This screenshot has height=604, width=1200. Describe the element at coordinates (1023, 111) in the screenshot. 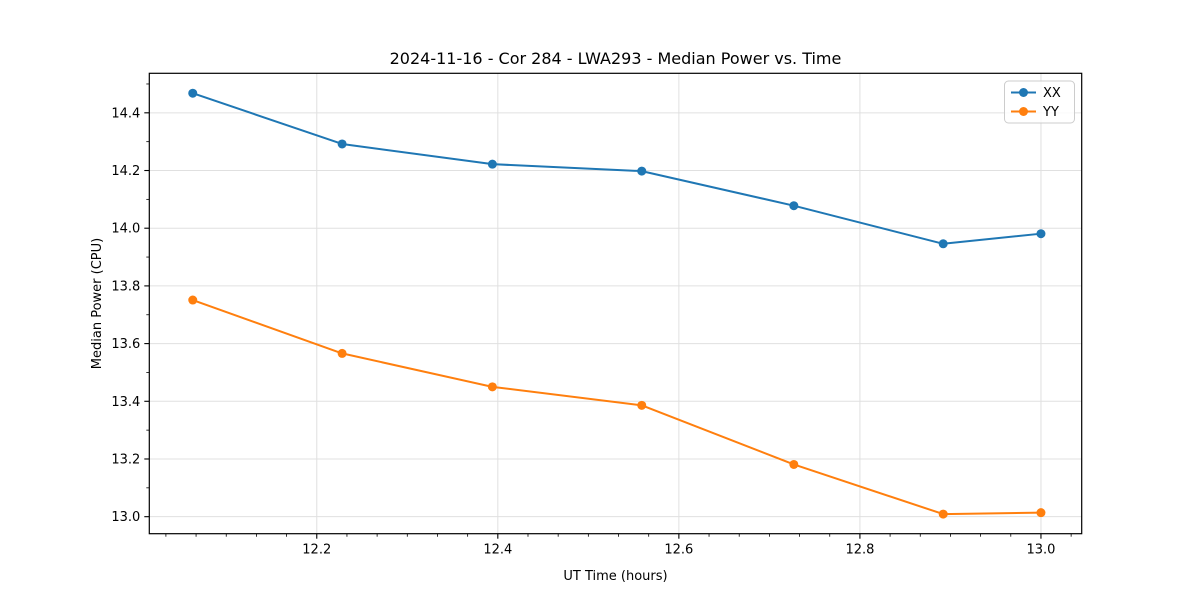

I see `legend-marker-yy` at that location.